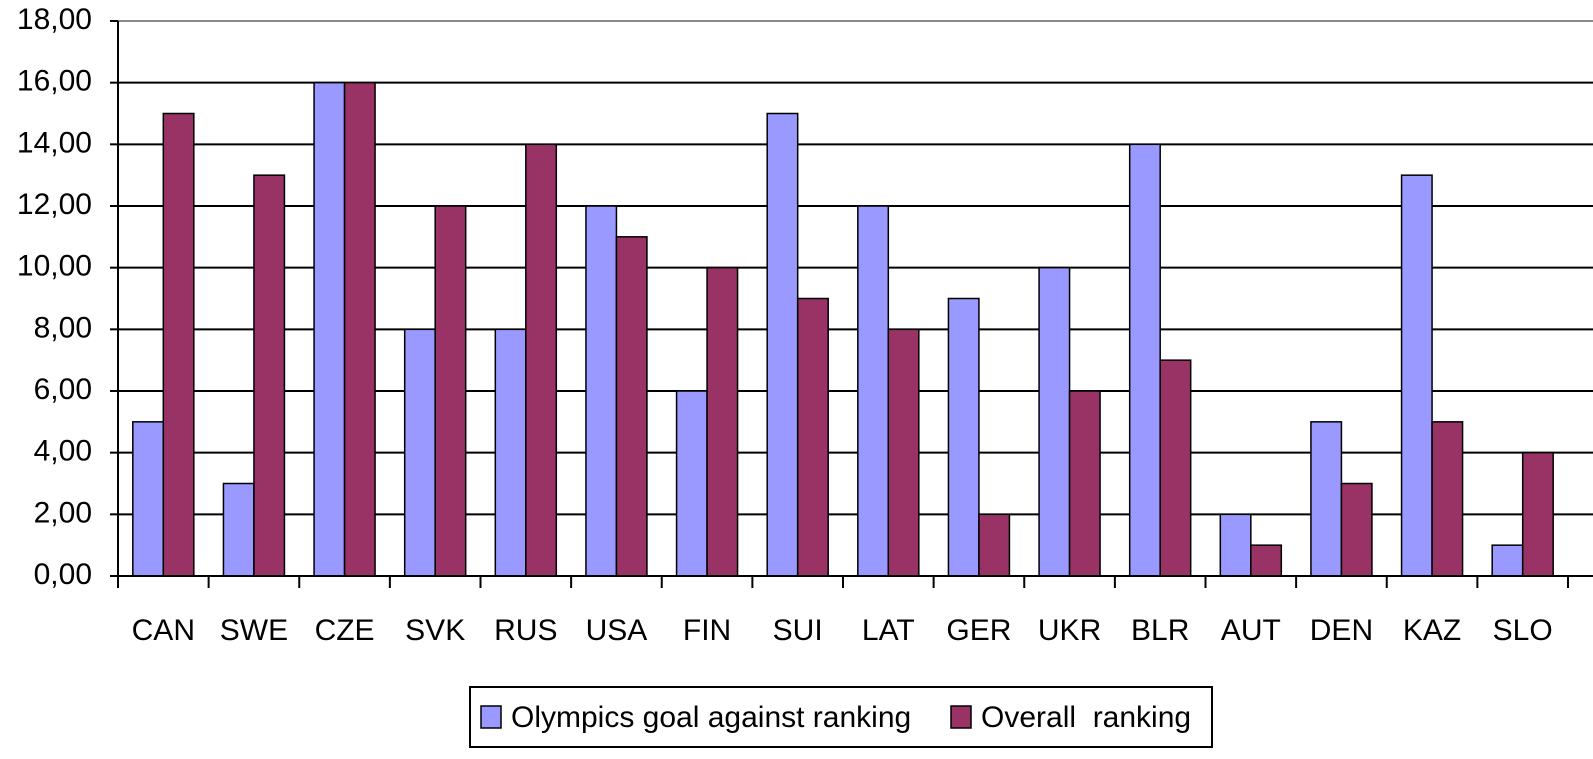 The height and width of the screenshot is (759, 1593). What do you see at coordinates (707, 630) in the screenshot?
I see `x-tick-label: FIN` at bounding box center [707, 630].